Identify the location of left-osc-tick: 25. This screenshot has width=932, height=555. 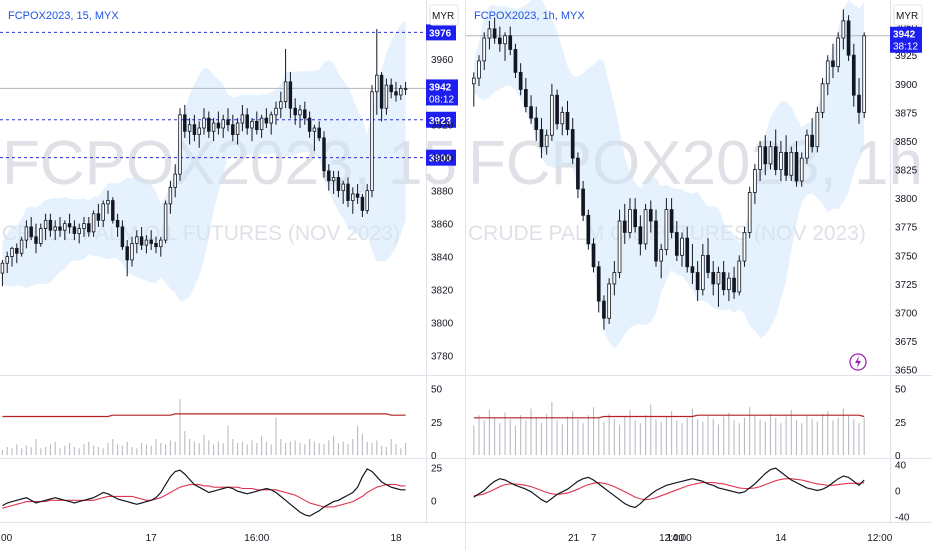
(437, 469).